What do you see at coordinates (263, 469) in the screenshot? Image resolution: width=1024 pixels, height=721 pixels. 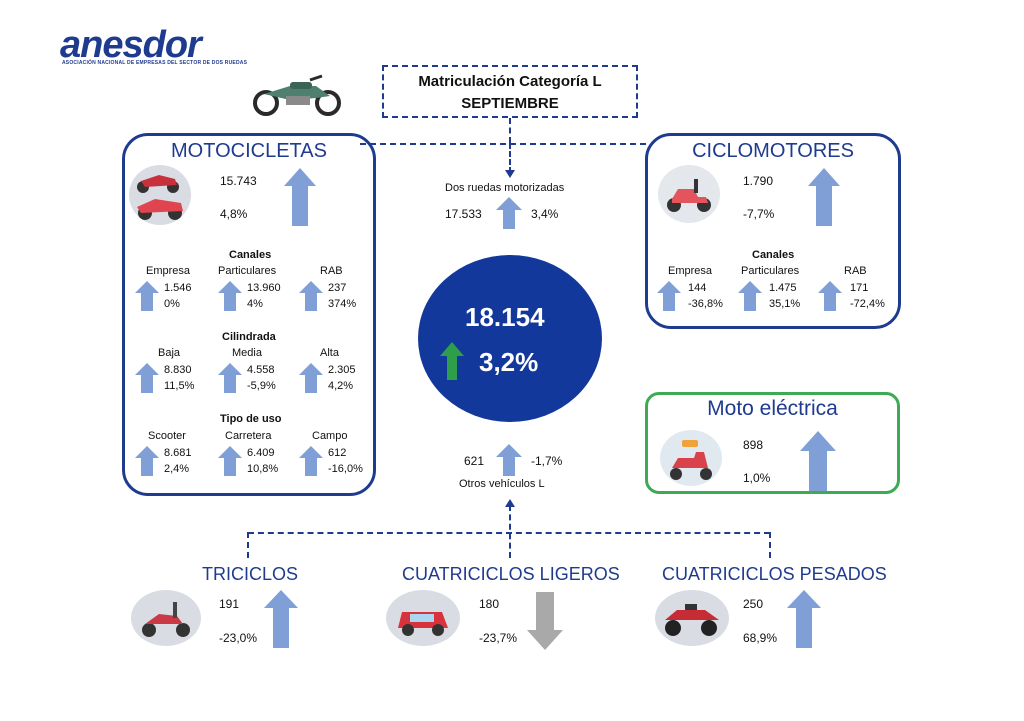 I see `moto-tipo-uso-change: 10,8%` at bounding box center [263, 469].